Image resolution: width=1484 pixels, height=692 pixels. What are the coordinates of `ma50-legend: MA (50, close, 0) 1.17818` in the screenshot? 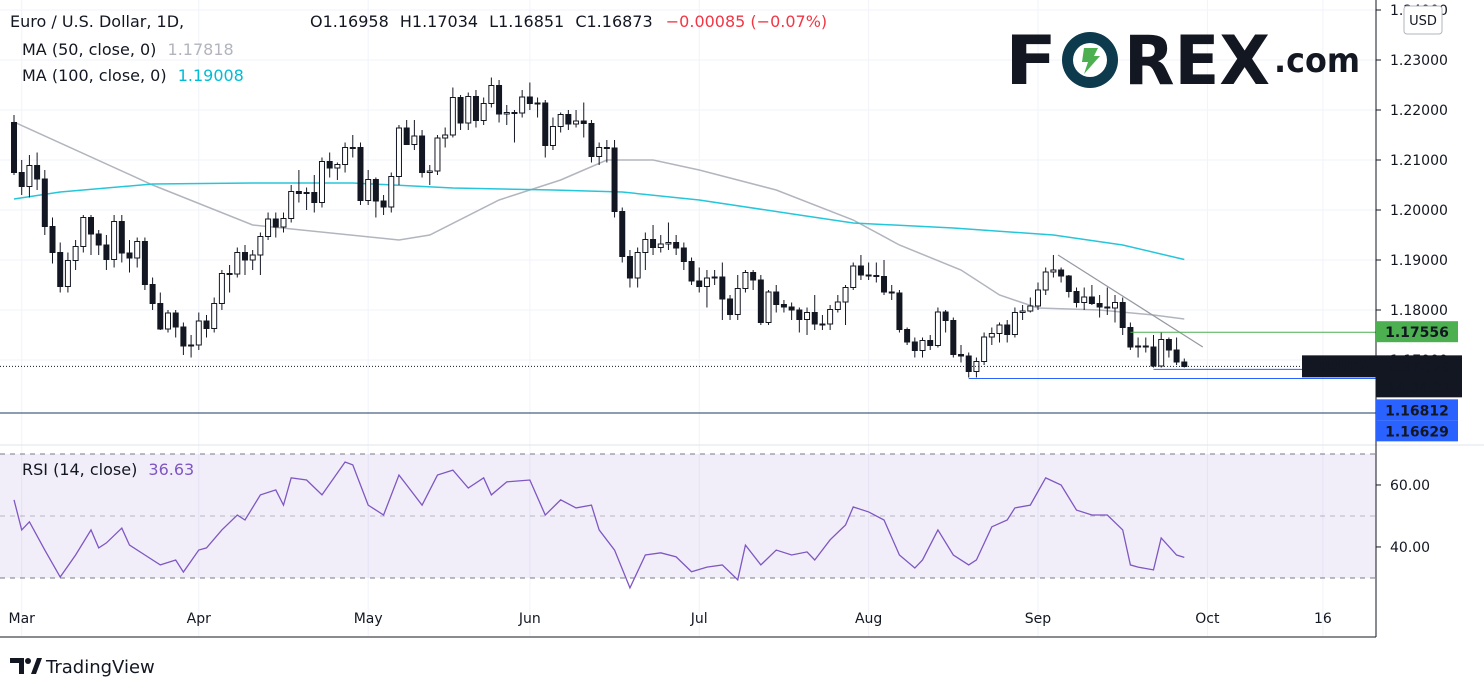 It's located at (128, 49).